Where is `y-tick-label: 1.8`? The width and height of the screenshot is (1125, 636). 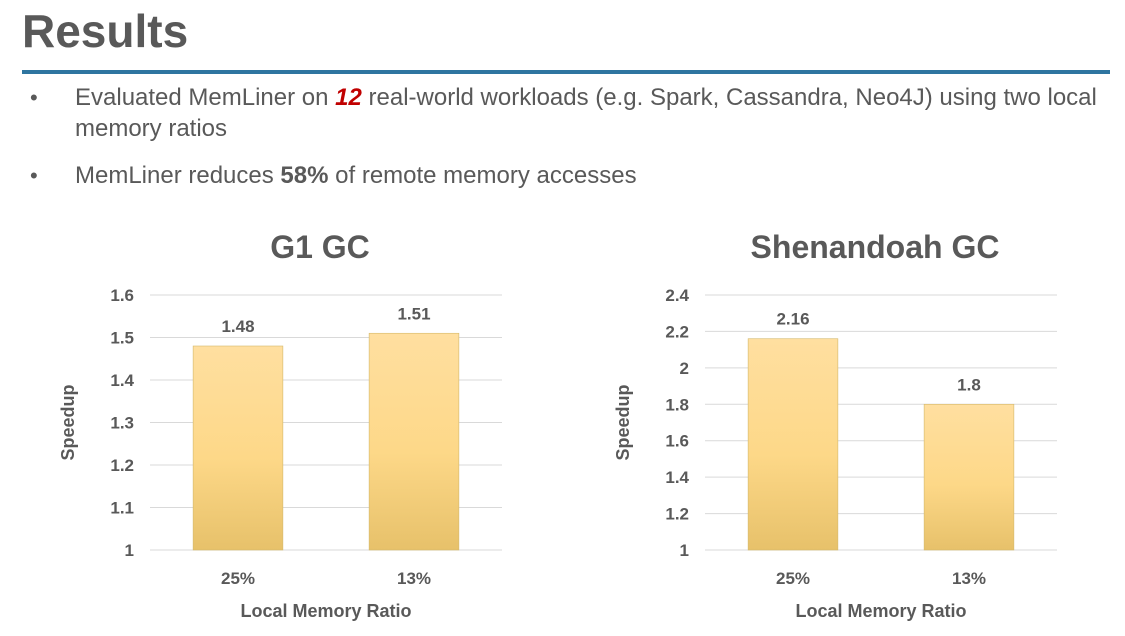 y-tick-label: 1.8 is located at coordinates (677, 404).